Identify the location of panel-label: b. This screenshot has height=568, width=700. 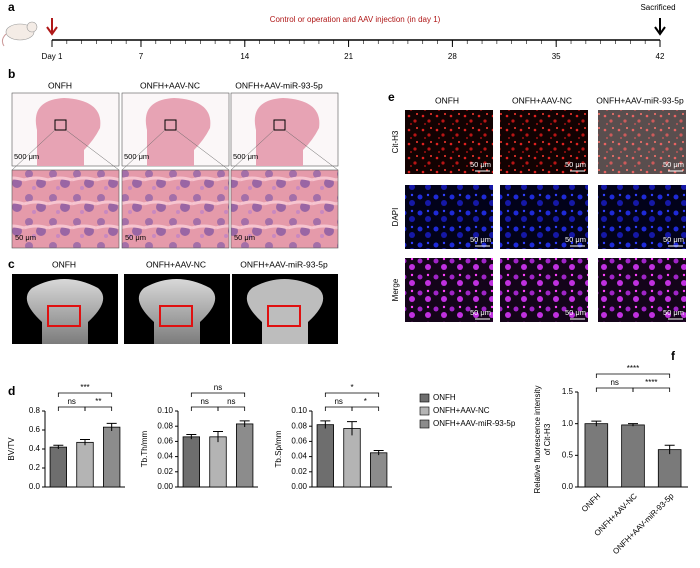
(11, 74).